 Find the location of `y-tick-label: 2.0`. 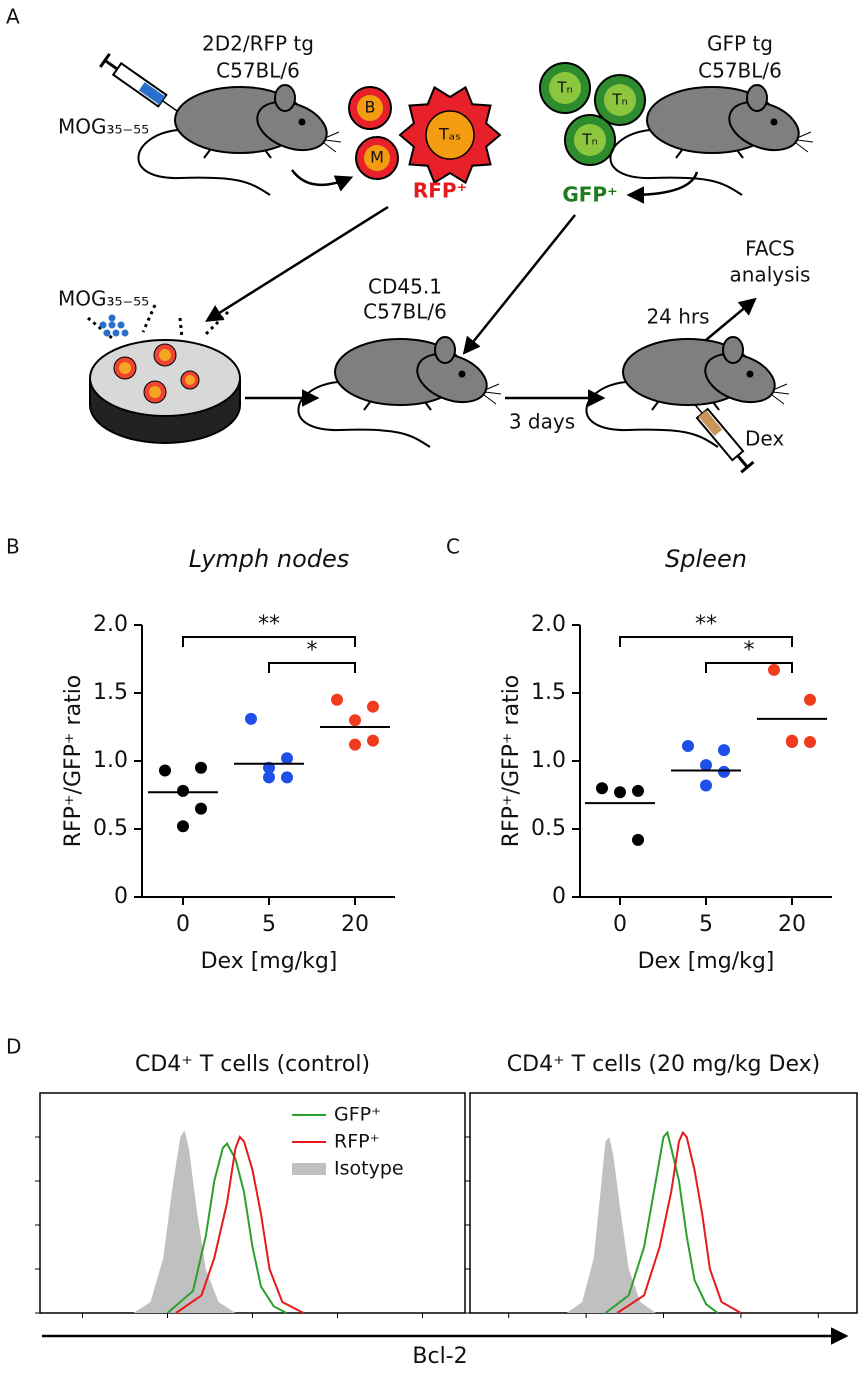

y-tick-label: 2.0 is located at coordinates (110, 624).